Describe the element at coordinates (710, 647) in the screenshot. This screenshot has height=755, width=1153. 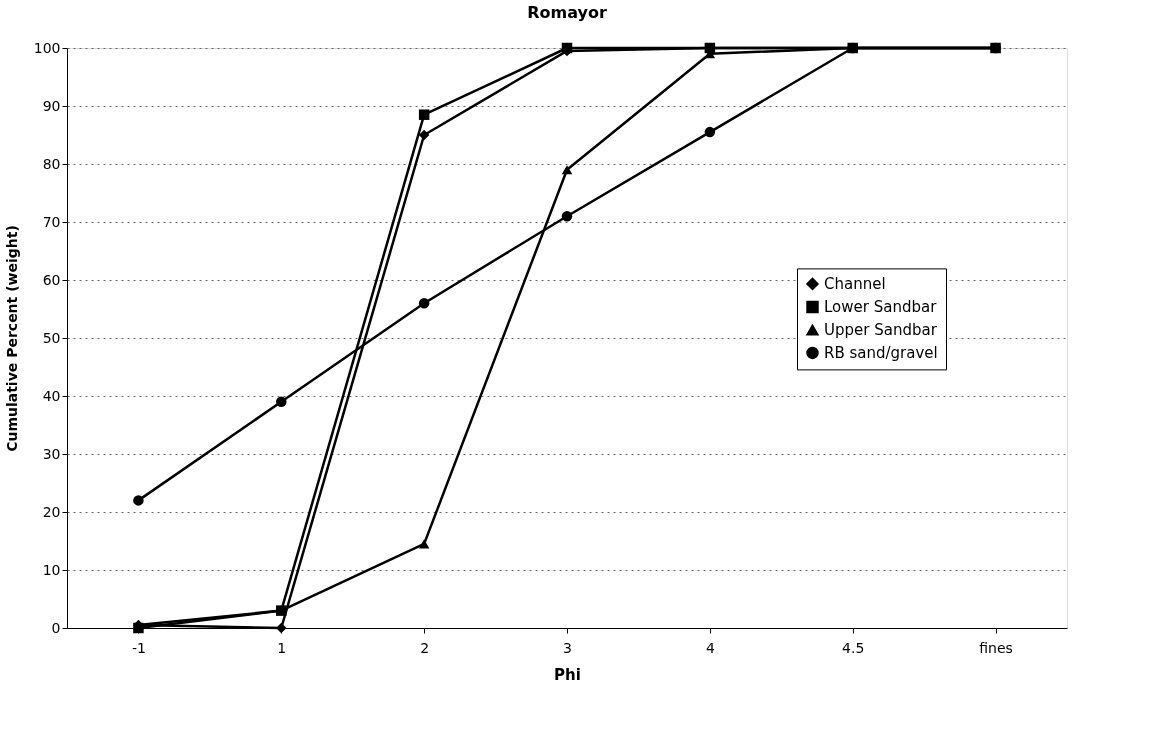
I see `x-tick-label: 4` at that location.